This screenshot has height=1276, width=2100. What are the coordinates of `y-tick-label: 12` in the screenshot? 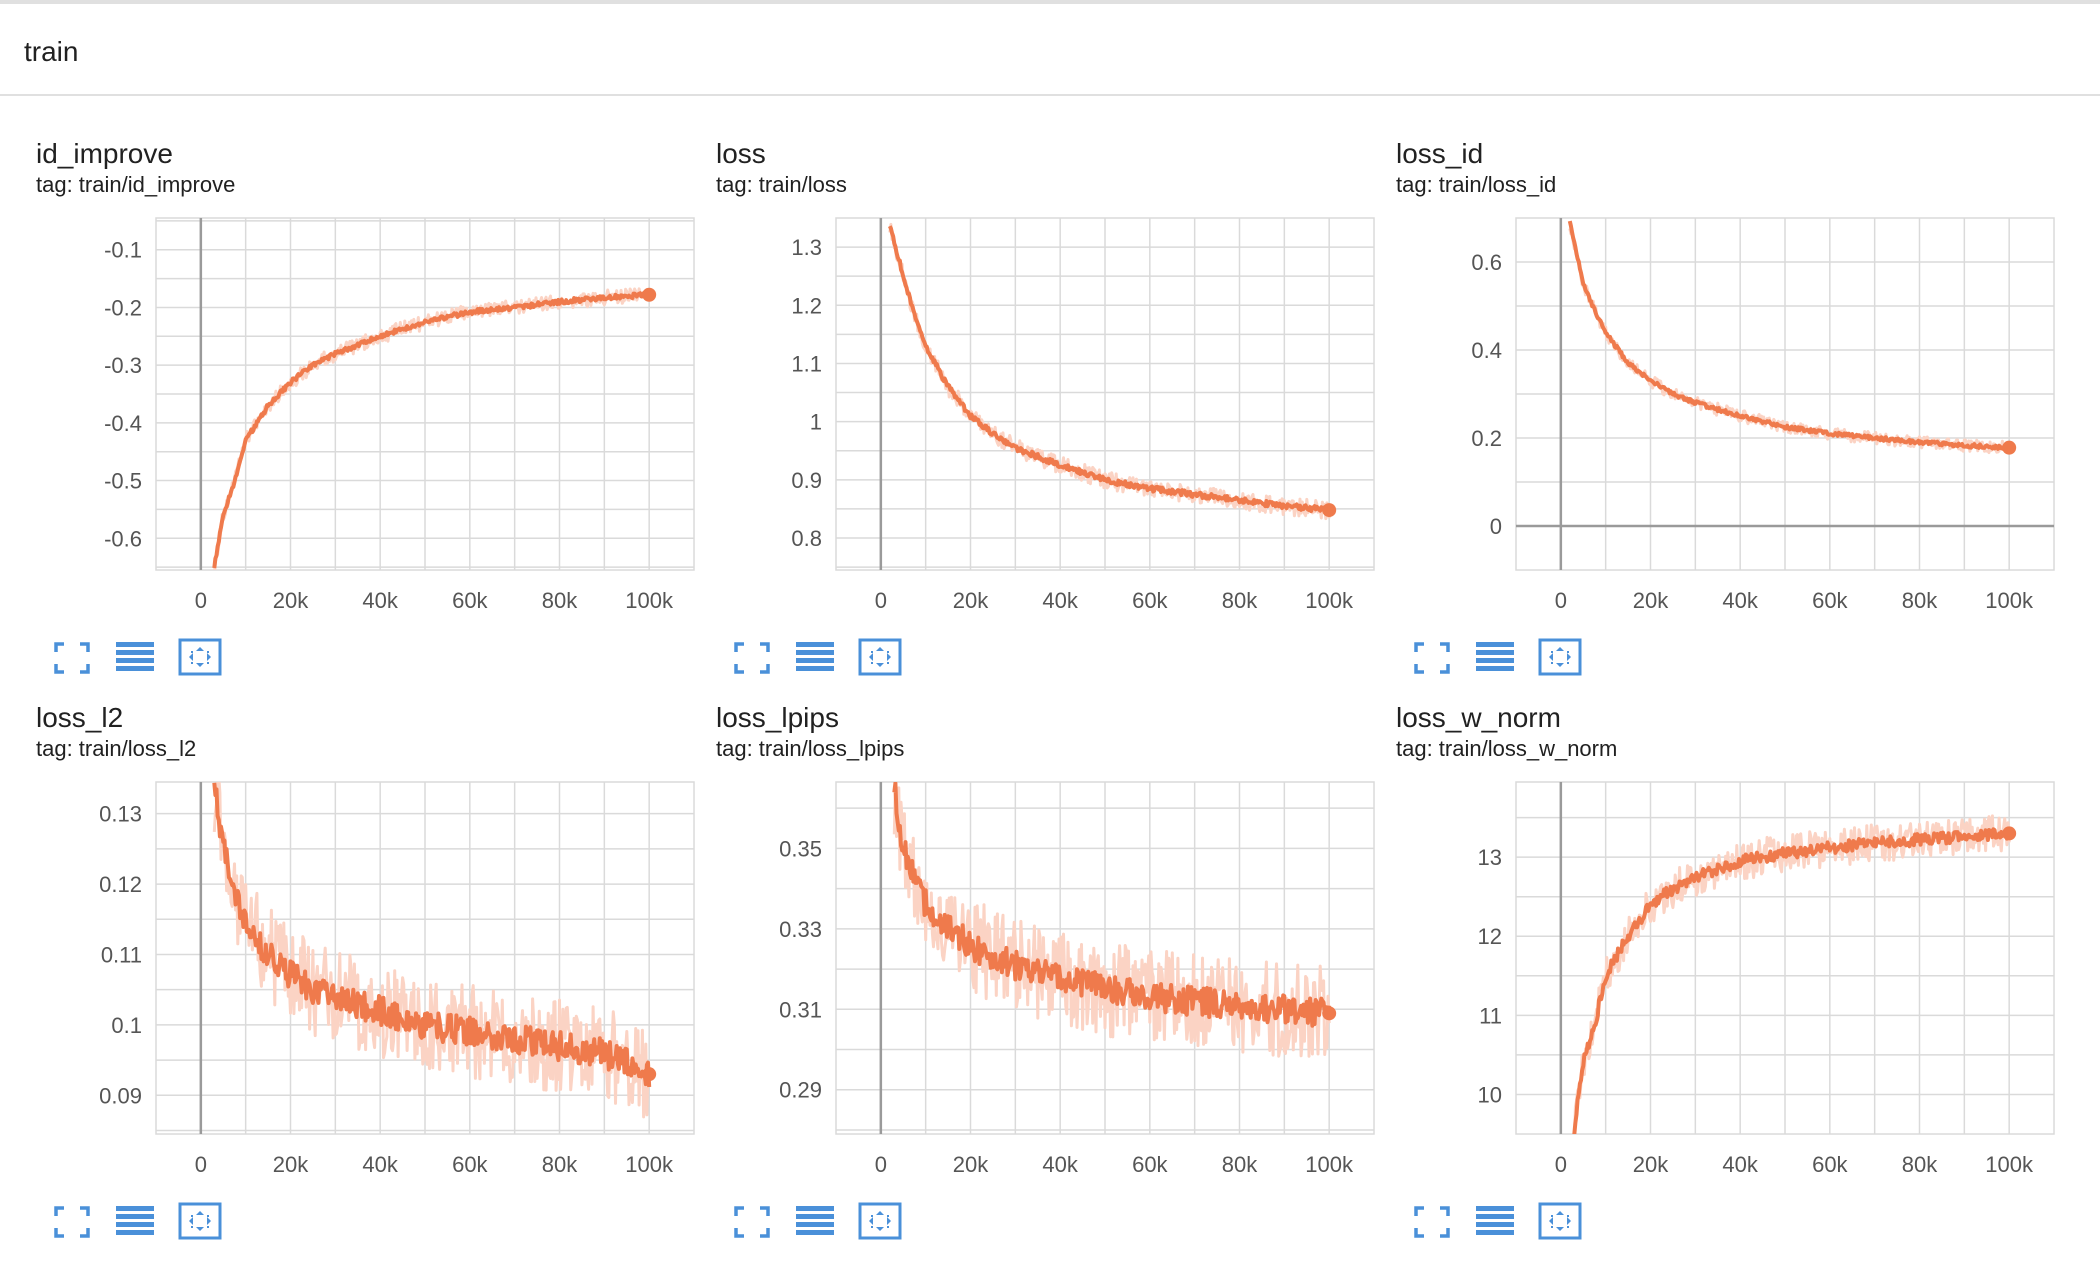 It's located at (1490, 936).